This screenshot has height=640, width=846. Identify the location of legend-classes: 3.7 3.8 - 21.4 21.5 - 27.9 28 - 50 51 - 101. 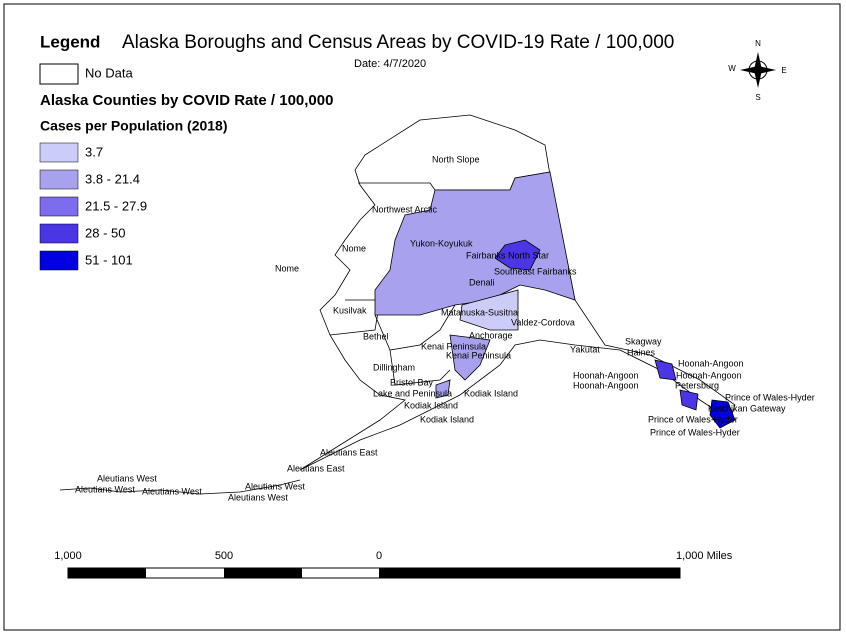
(93, 206).